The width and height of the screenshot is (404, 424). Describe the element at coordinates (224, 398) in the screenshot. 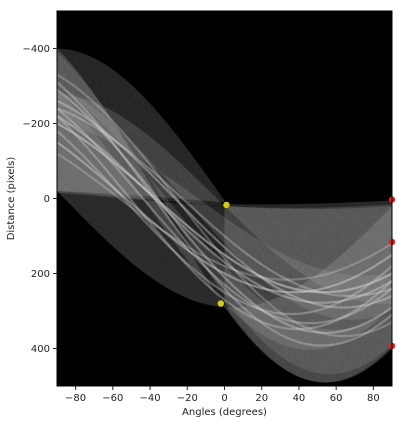

I see `x-tick-label-4: 0` at that location.